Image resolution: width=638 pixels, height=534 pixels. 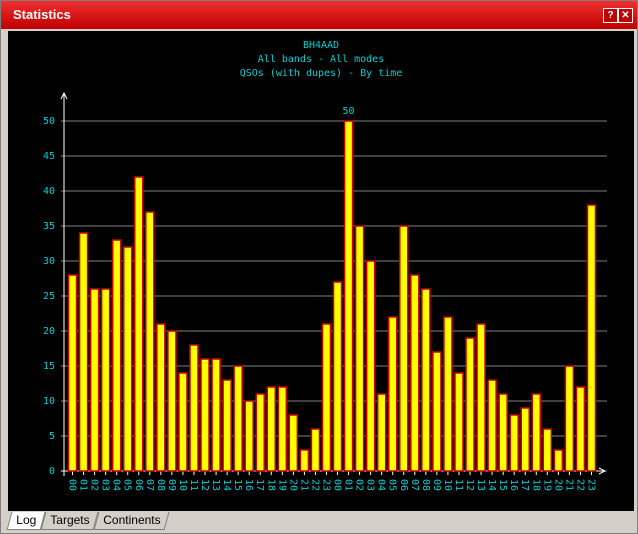 What do you see at coordinates (127, 485) in the screenshot?
I see `x-tick-label: 05` at bounding box center [127, 485].